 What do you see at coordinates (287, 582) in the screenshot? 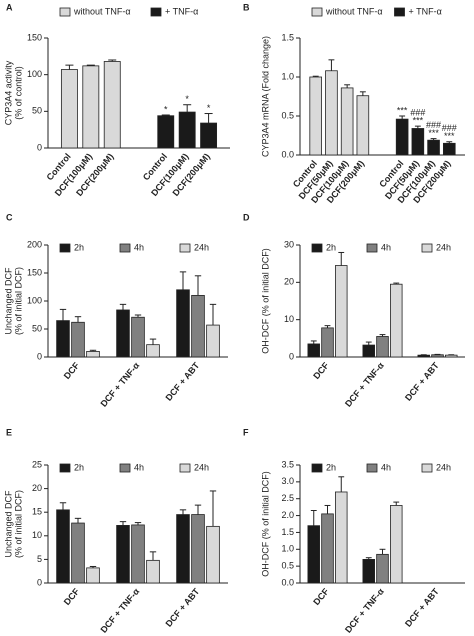
I see `y-tick-label: 0.0` at bounding box center [287, 582].